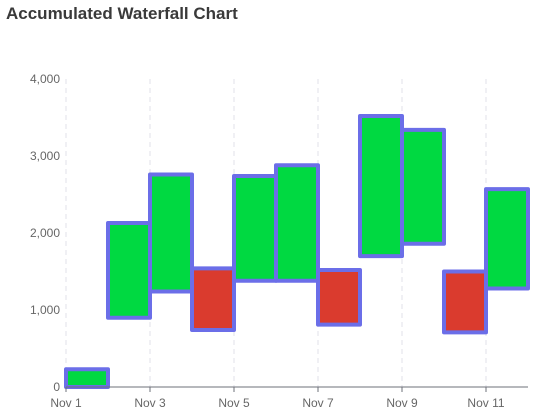  I want to click on y-tick-label: 0, so click(56, 387).